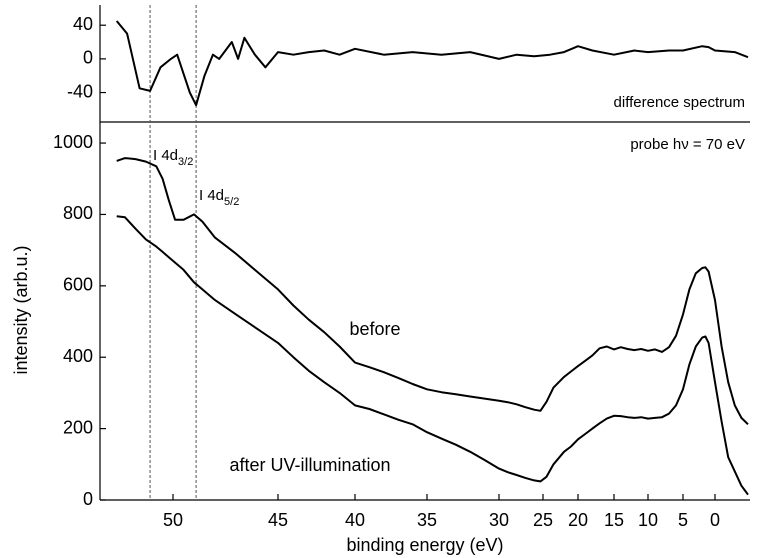 The height and width of the screenshot is (558, 762). I want to click on x-tick-label: 50, so click(173, 520).